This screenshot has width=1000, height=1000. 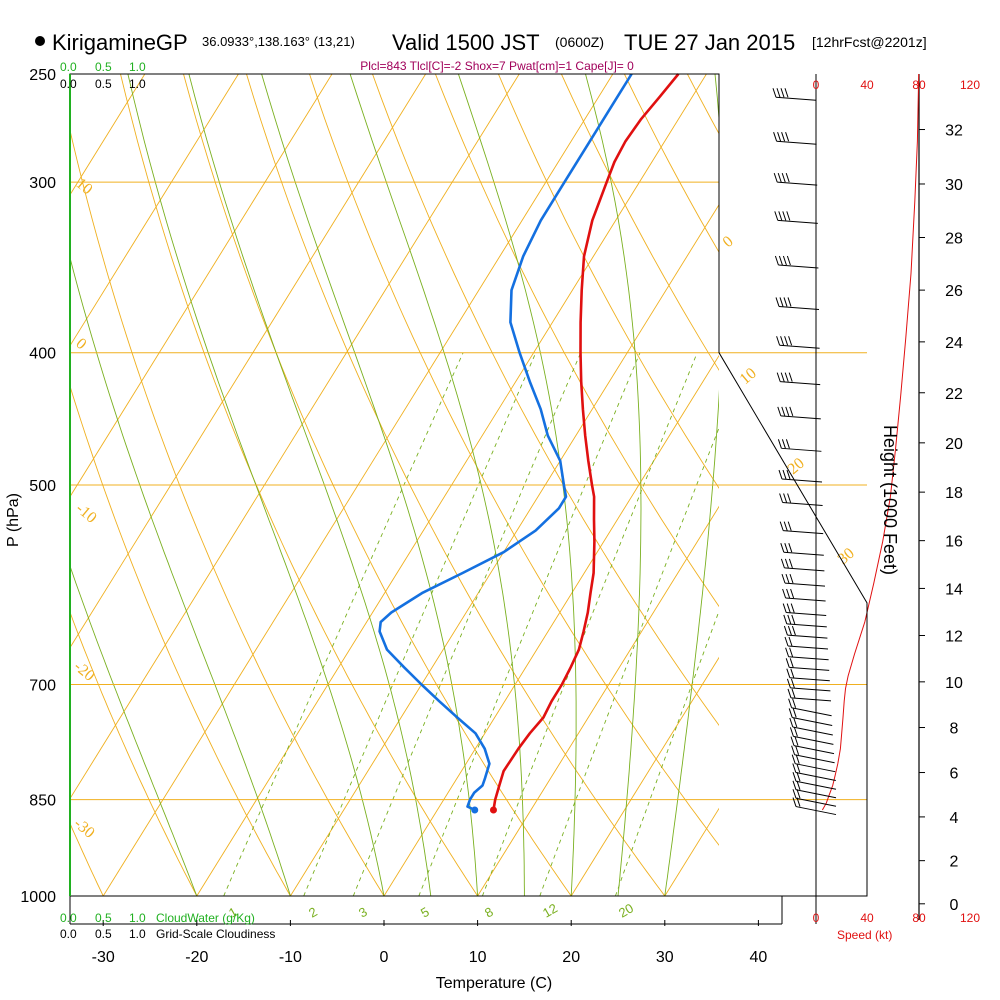 What do you see at coordinates (709, 42) in the screenshot?
I see `valid-date: TUE 27 Jan 2015` at bounding box center [709, 42].